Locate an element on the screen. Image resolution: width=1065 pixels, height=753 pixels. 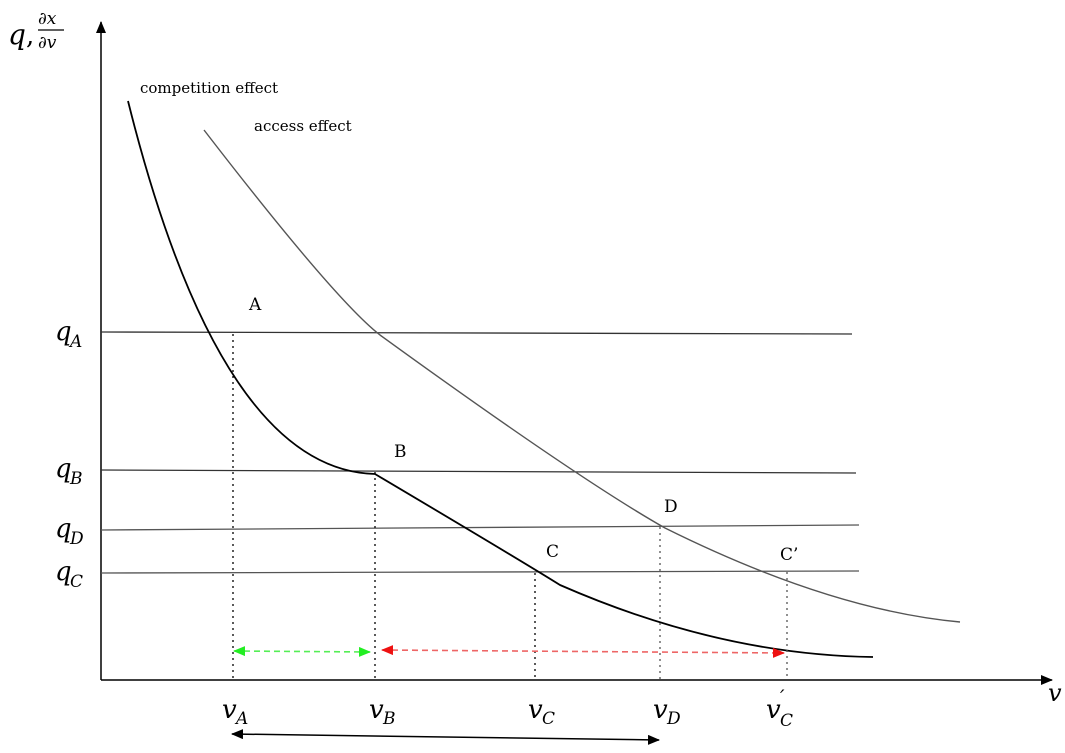
y-axis-label: q , ∂x ∂v is located at coordinates (36, 31).